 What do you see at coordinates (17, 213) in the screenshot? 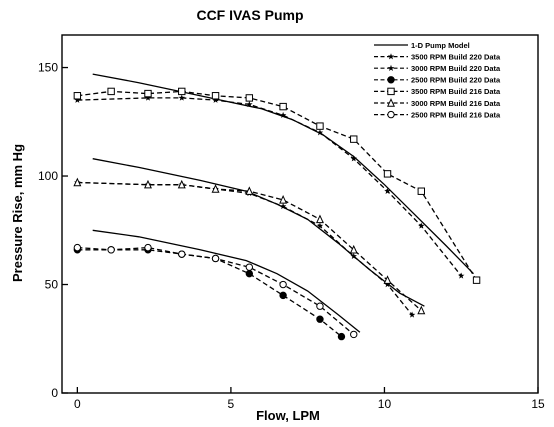
I see `y-axis-label: Pressure Rise, mm Hg` at bounding box center [17, 213].